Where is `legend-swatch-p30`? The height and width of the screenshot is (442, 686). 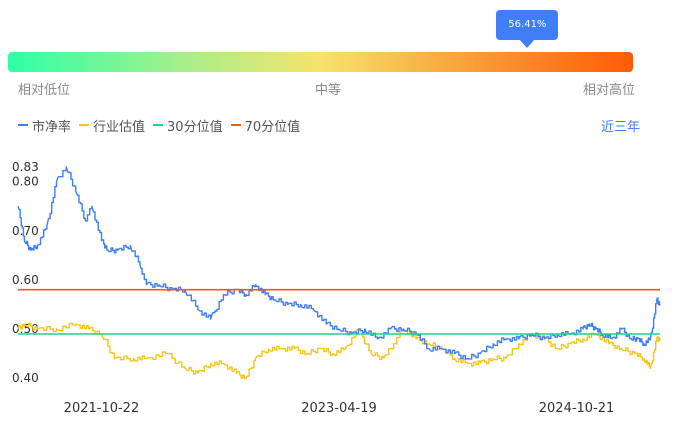
legend-swatch-p30 is located at coordinates (158, 125).